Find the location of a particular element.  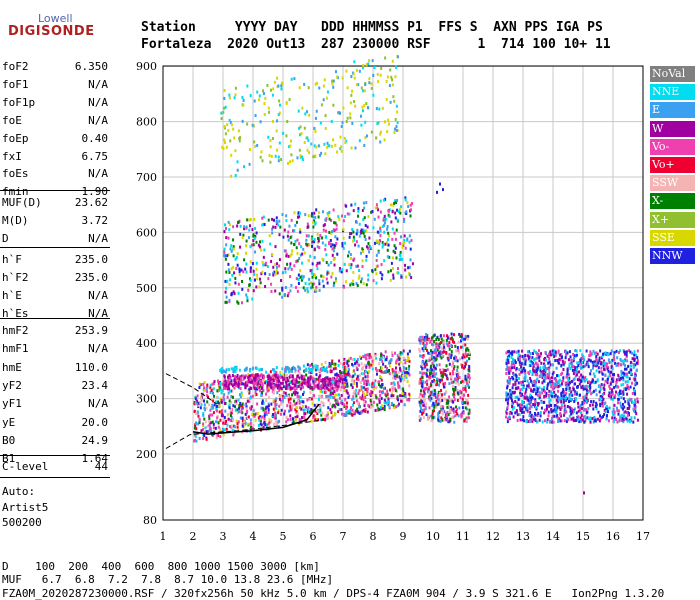

x-tick-label: 8 is located at coordinates (373, 536).